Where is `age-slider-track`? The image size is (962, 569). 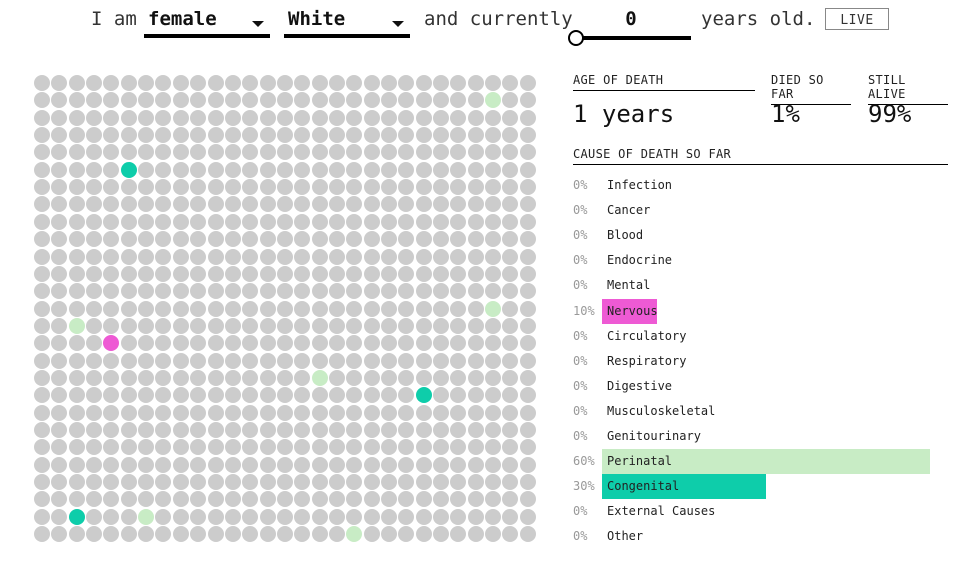 age-slider-track is located at coordinates (633, 38).